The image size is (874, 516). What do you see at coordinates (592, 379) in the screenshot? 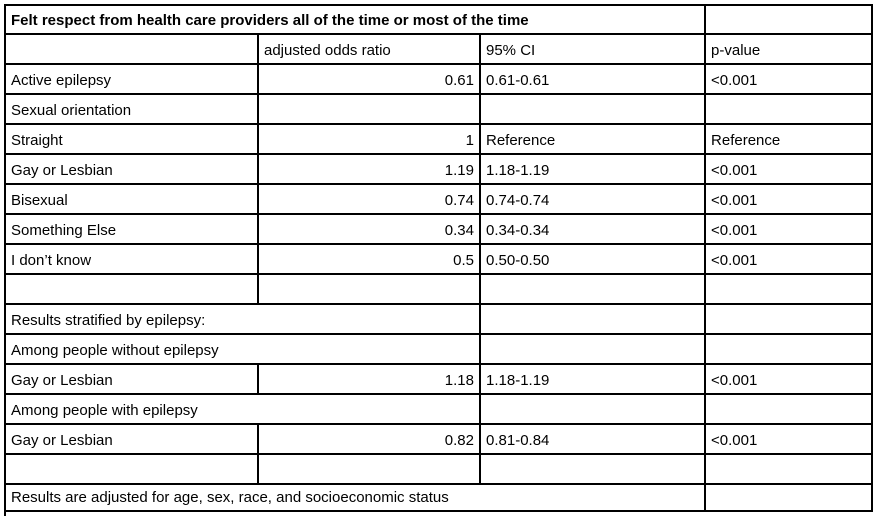
I see `gay-or-lesbian-without-ci: 1.18-1.19` at bounding box center [592, 379].